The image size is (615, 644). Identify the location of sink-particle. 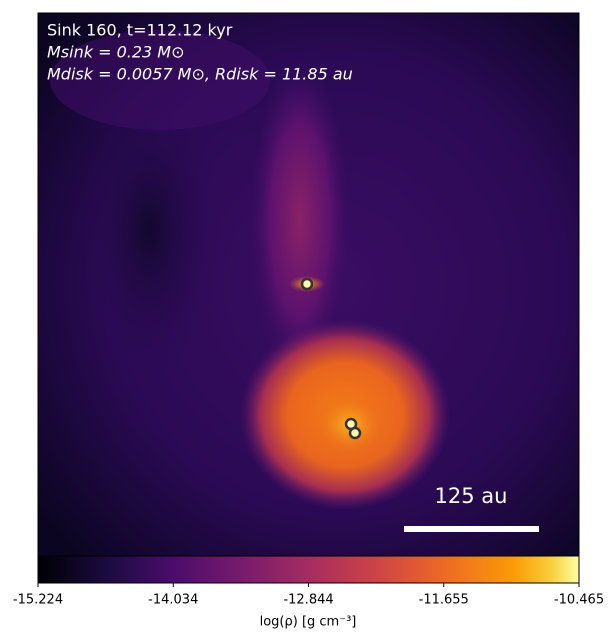
(331, 358).